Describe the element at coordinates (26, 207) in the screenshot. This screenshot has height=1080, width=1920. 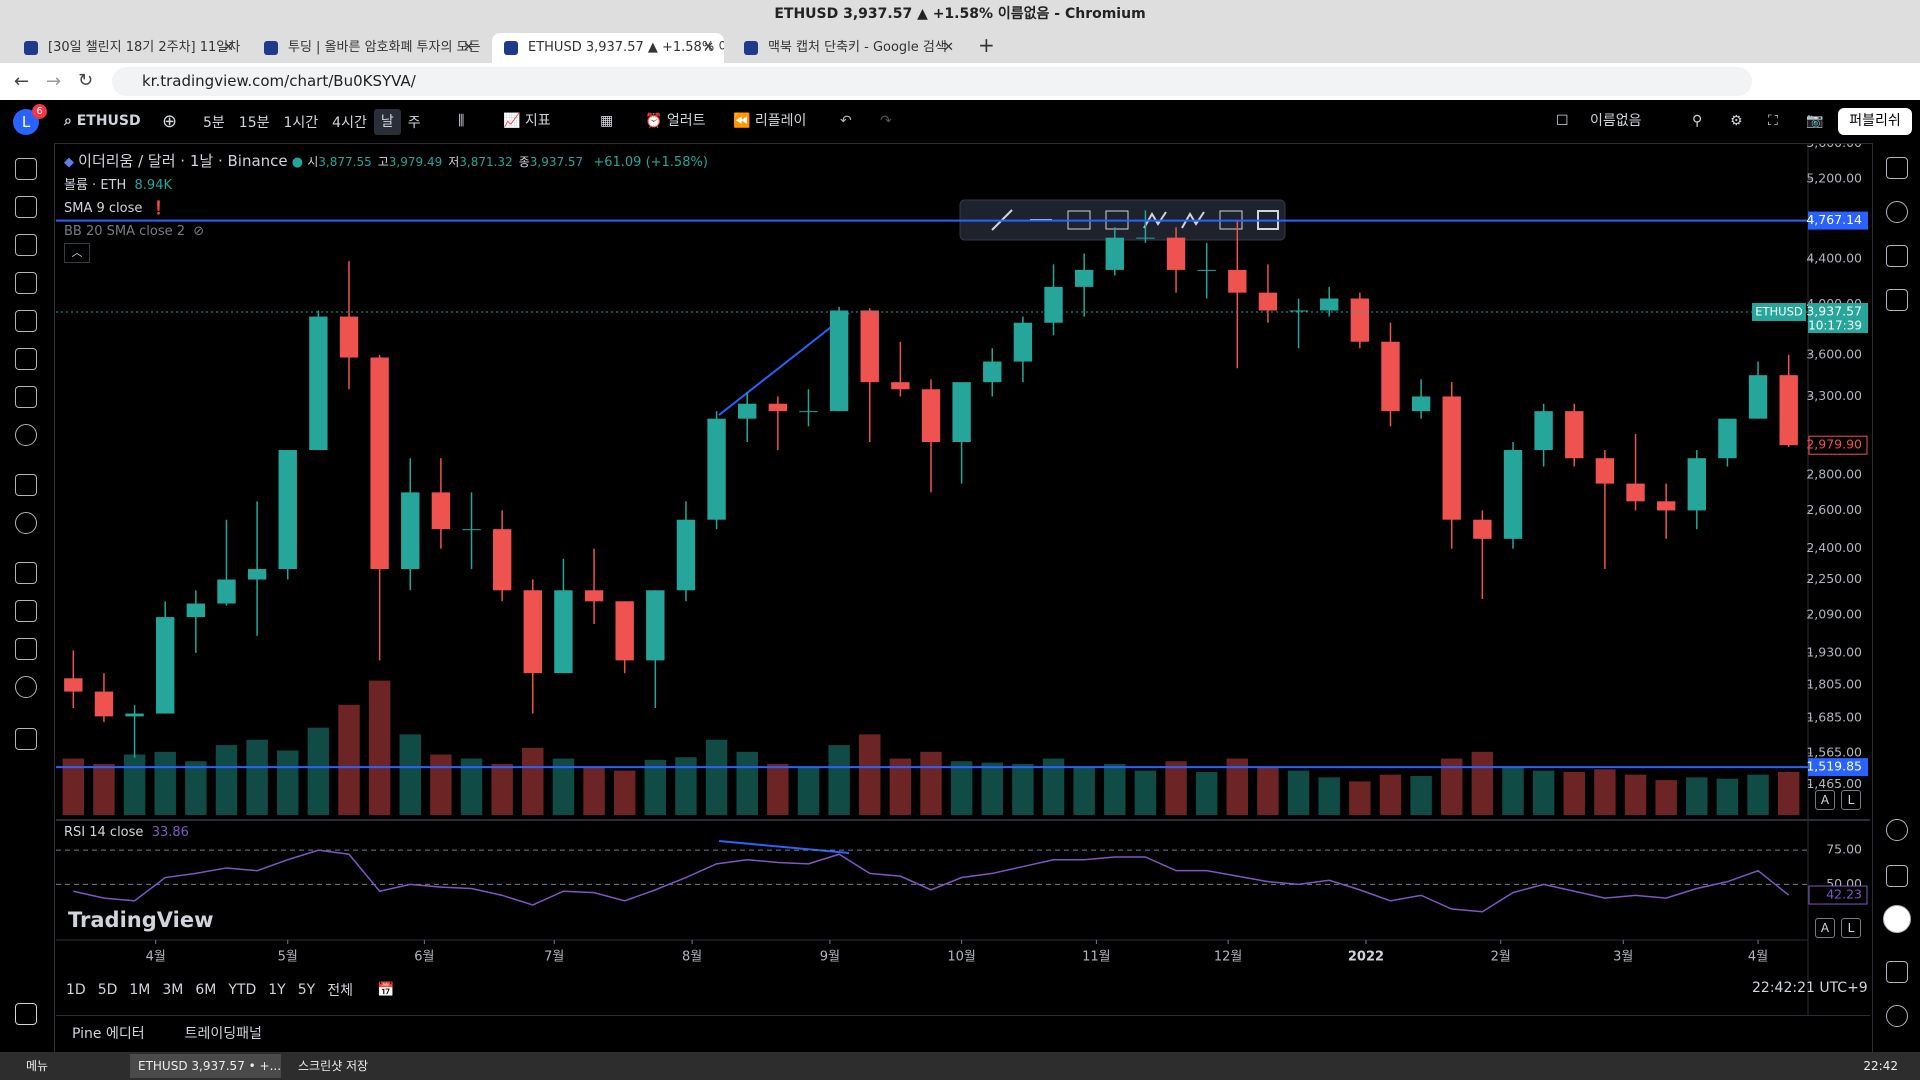
I see `line-tool` at that location.